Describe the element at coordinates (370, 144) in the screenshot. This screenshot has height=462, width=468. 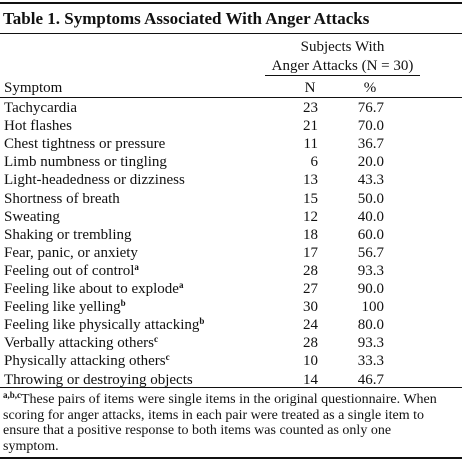
I see `pct-value: 36.7` at that location.